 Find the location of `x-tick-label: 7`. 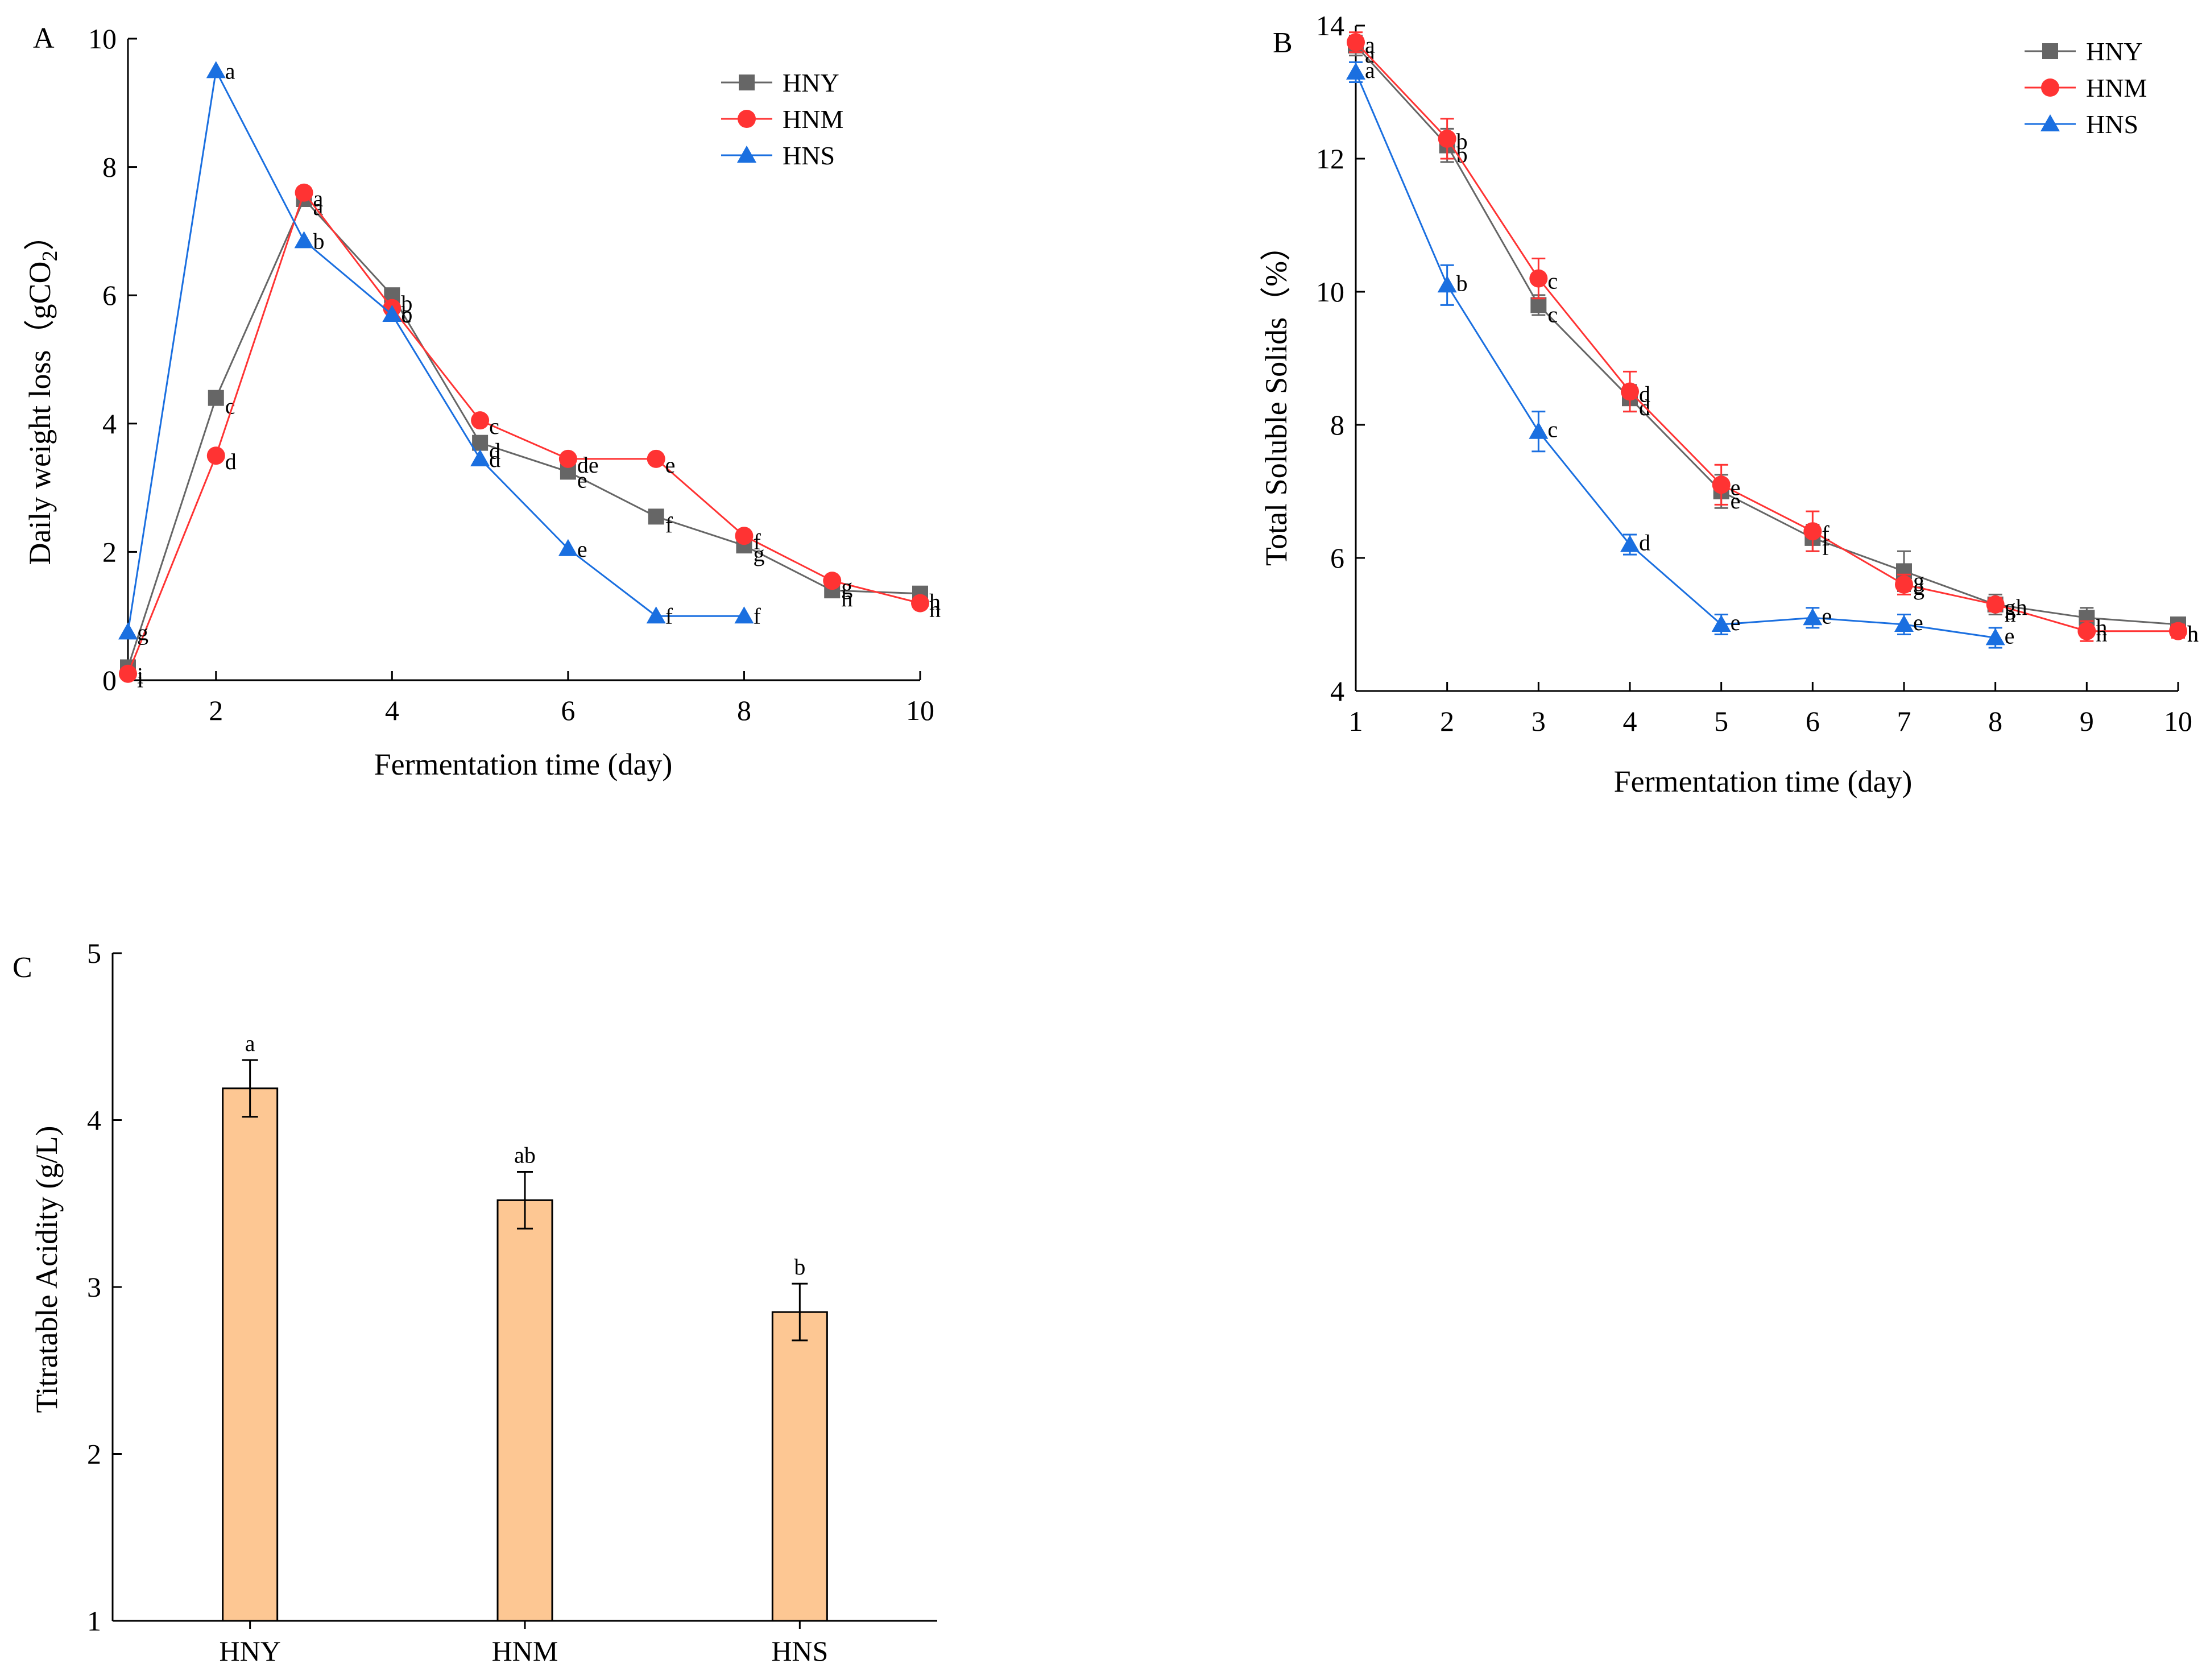

x-tick-label: 7 is located at coordinates (1904, 721).